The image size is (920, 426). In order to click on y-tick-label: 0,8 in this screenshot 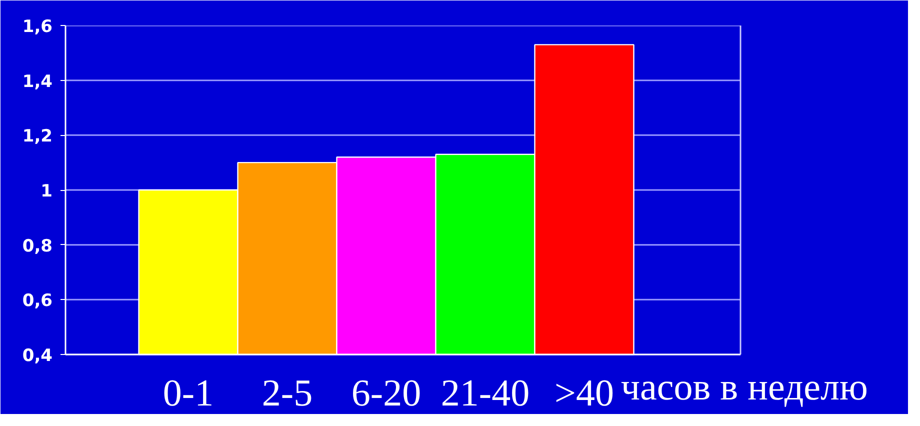, I will do `click(37, 246)`.